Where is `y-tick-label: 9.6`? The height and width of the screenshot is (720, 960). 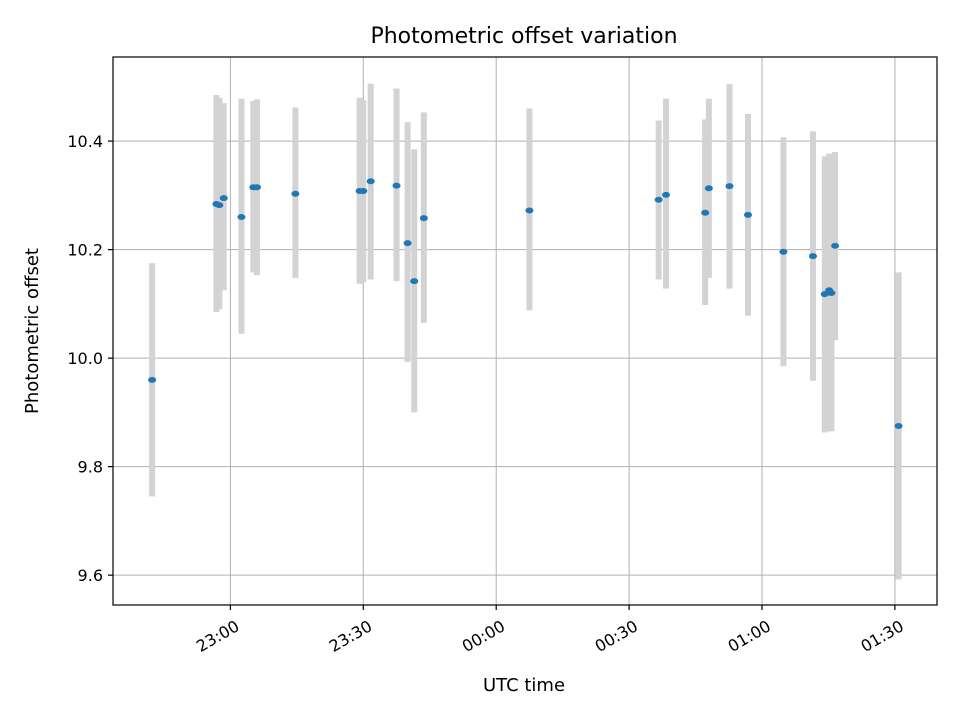 y-tick-label: 9.6 is located at coordinates (90, 575).